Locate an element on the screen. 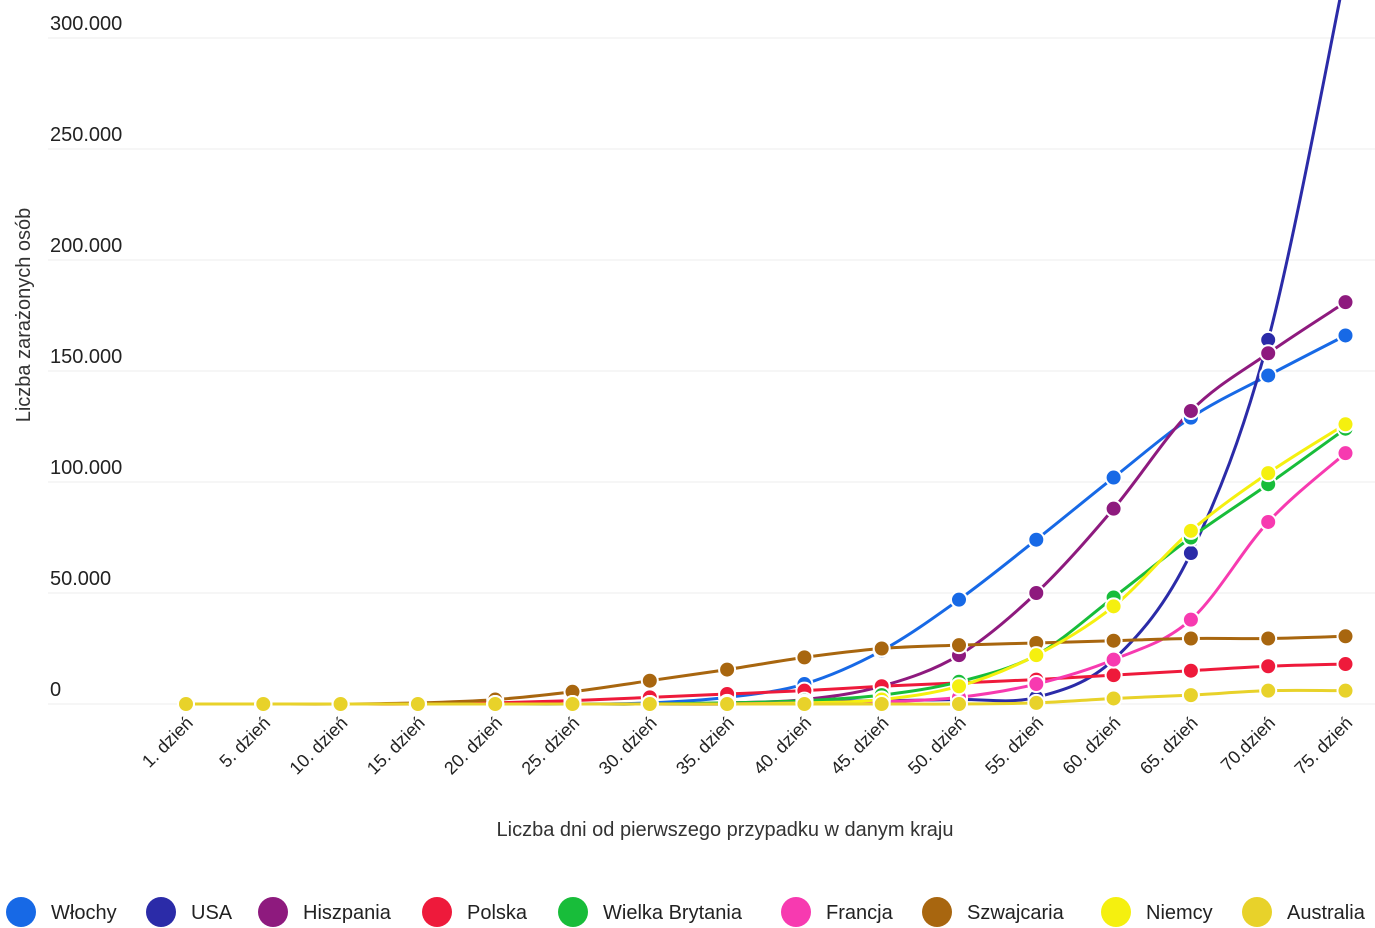 This screenshot has width=1375, height=928. x-tick-label: 50. dzień is located at coordinates (937, 746).